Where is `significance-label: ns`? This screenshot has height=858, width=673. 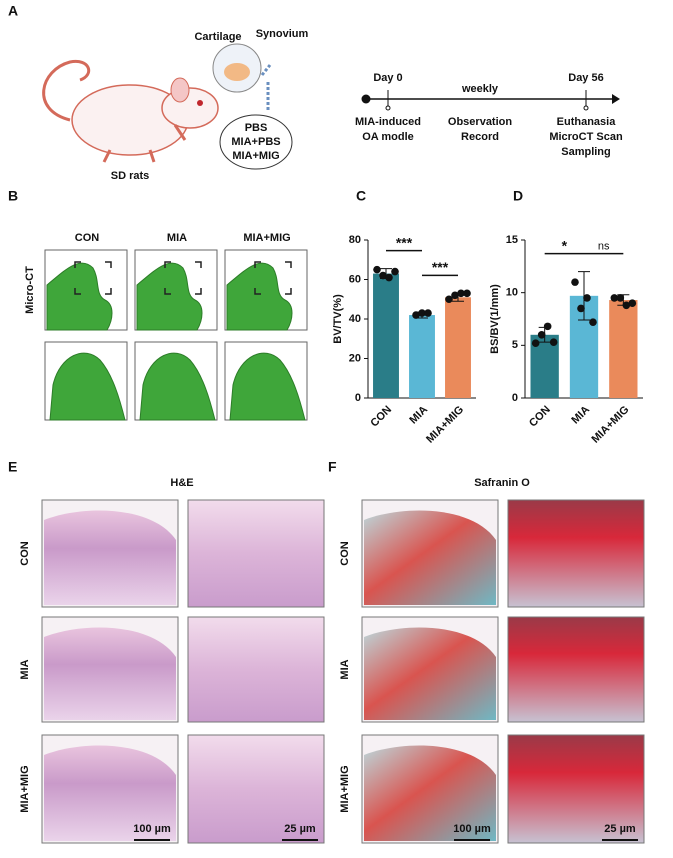 significance-label: ns is located at coordinates (604, 247).